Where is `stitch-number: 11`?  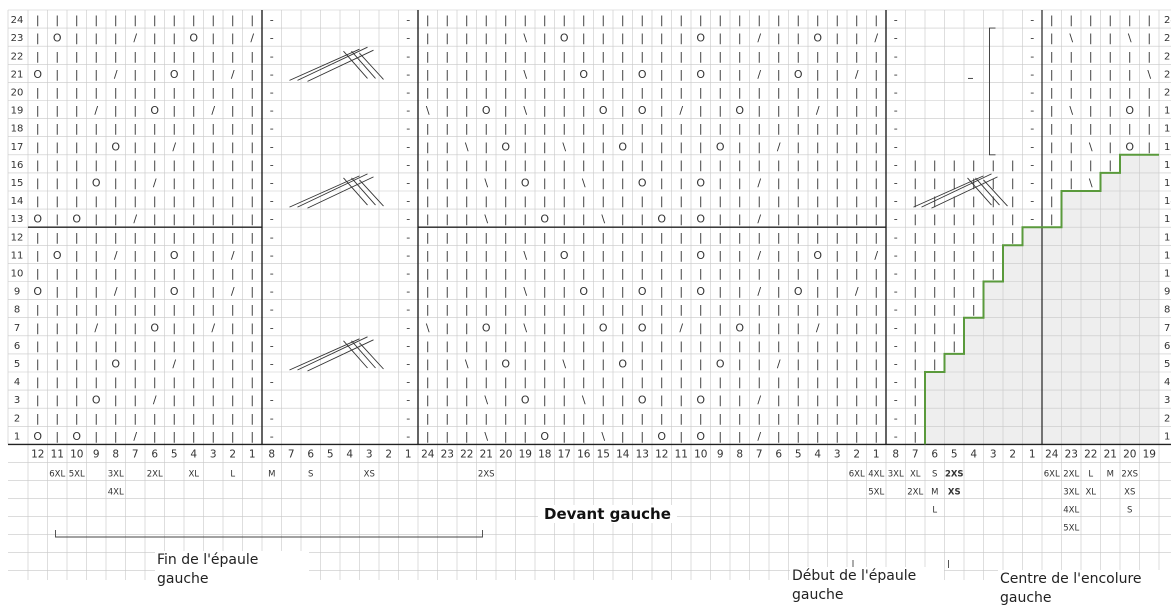 stitch-number: 11 is located at coordinates (57, 454).